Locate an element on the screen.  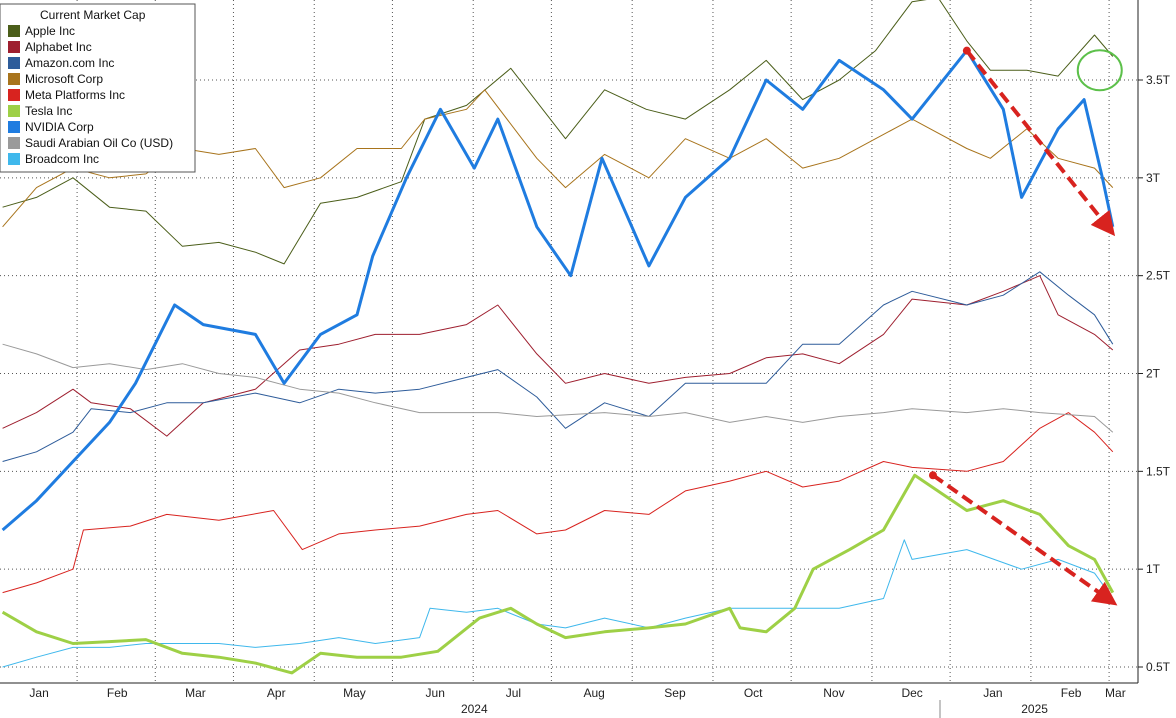
y-tick-label-0: 0.5T is located at coordinates (1158, 667).